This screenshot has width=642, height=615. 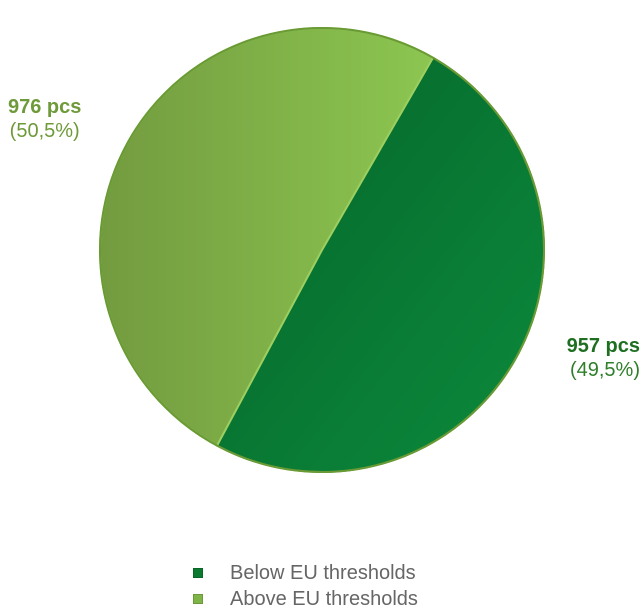 What do you see at coordinates (44, 119) in the screenshot?
I see `data-label-above: 976 pcs (50,5%)` at bounding box center [44, 119].